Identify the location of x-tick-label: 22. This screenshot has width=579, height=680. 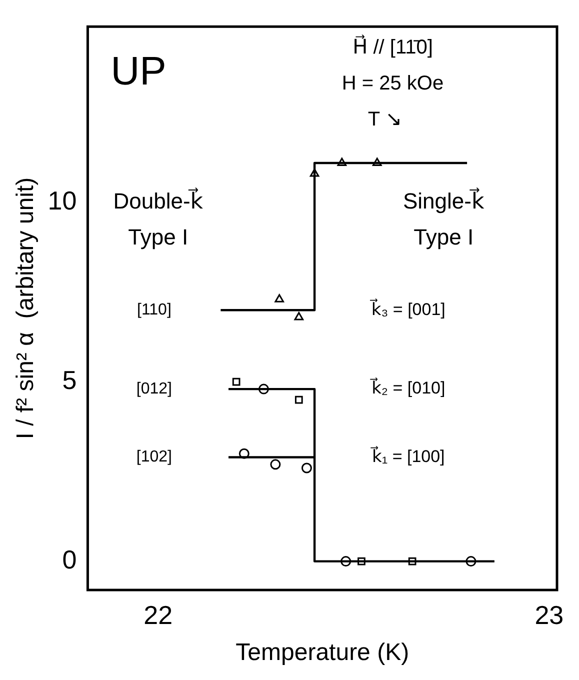
(158, 615).